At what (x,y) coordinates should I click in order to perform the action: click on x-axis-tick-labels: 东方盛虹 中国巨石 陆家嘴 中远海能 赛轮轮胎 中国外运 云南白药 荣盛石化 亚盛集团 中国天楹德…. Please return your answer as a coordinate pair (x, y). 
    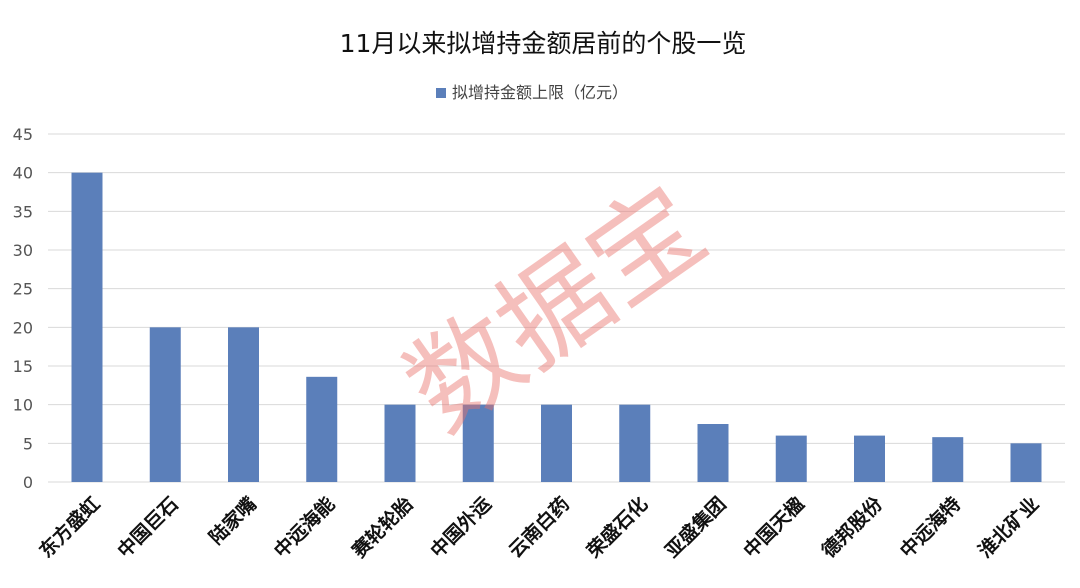
    Looking at the image, I should click on (539, 527).